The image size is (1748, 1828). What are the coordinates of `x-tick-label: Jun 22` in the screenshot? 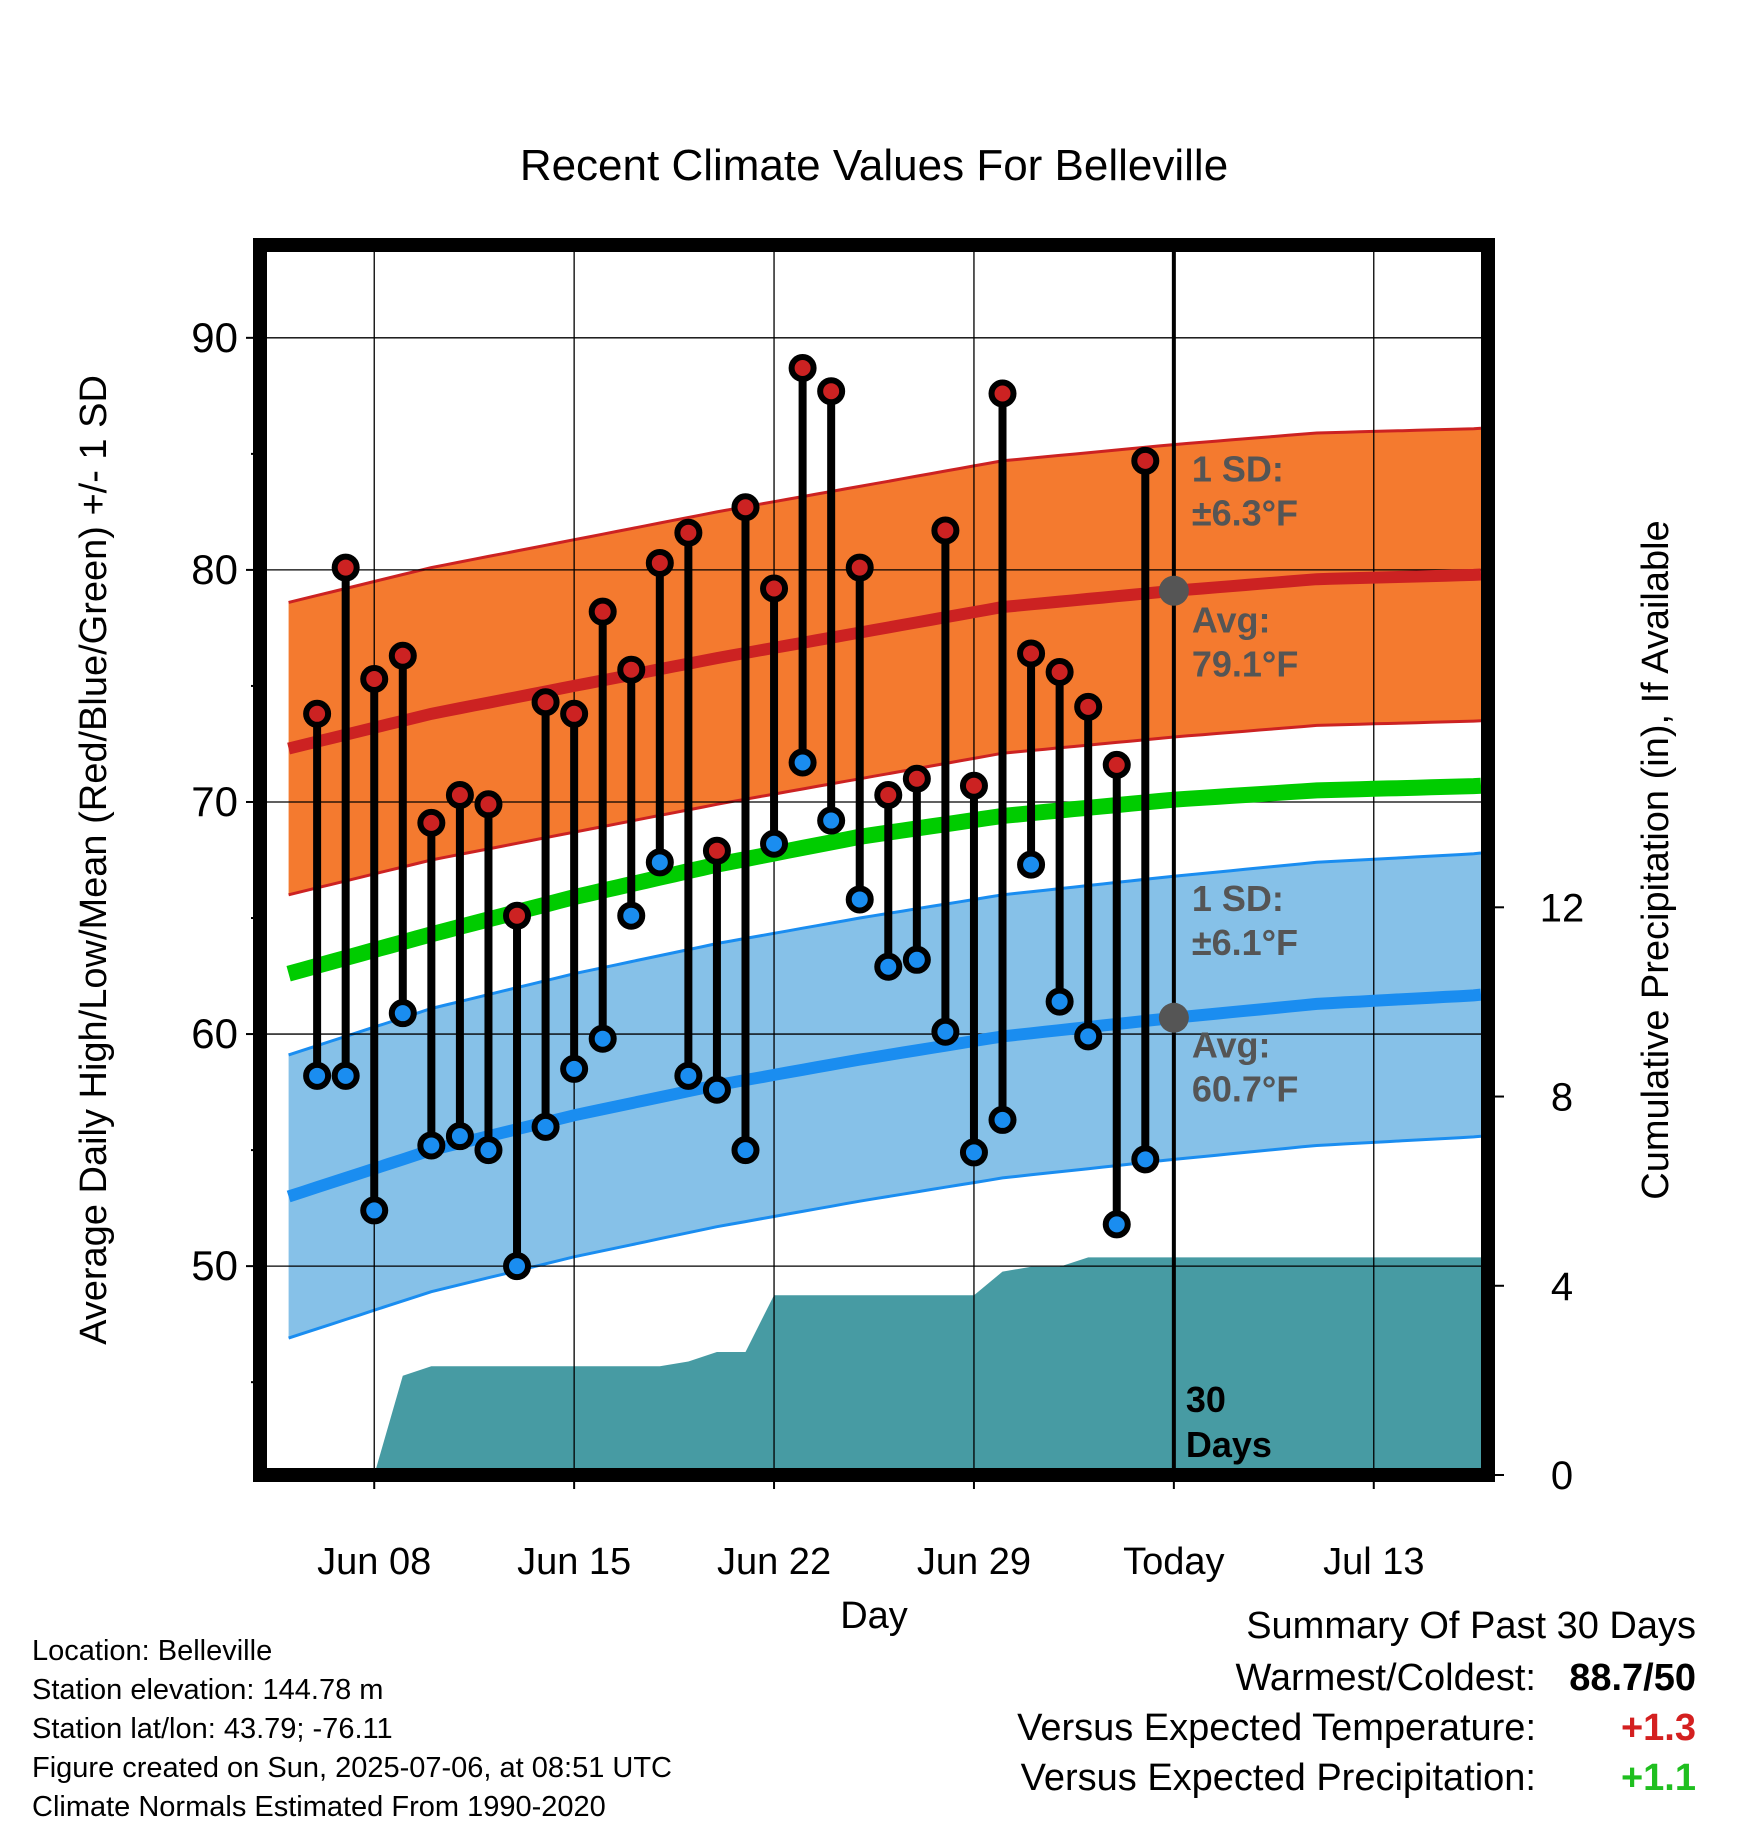 It's located at (774, 1562).